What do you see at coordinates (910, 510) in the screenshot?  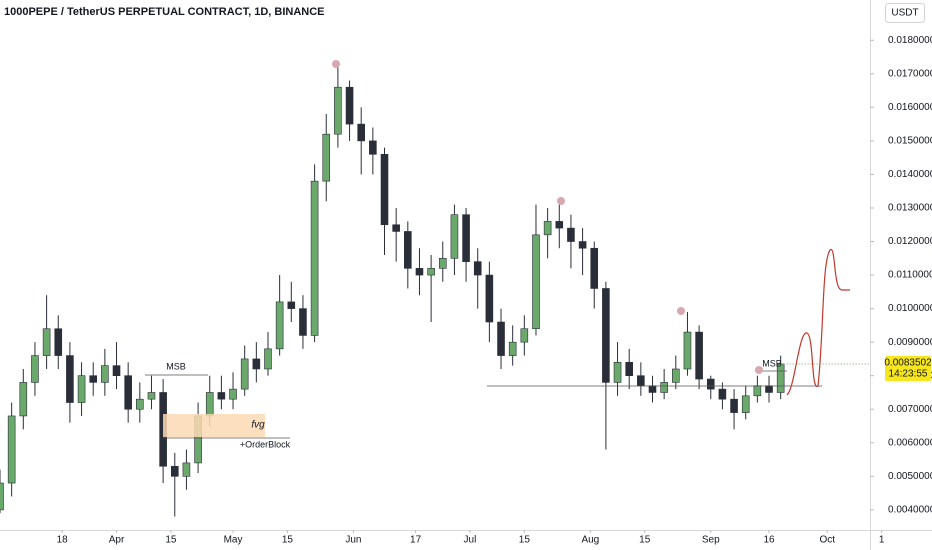 I see `y-tick-label: 0.0040000` at bounding box center [910, 510].